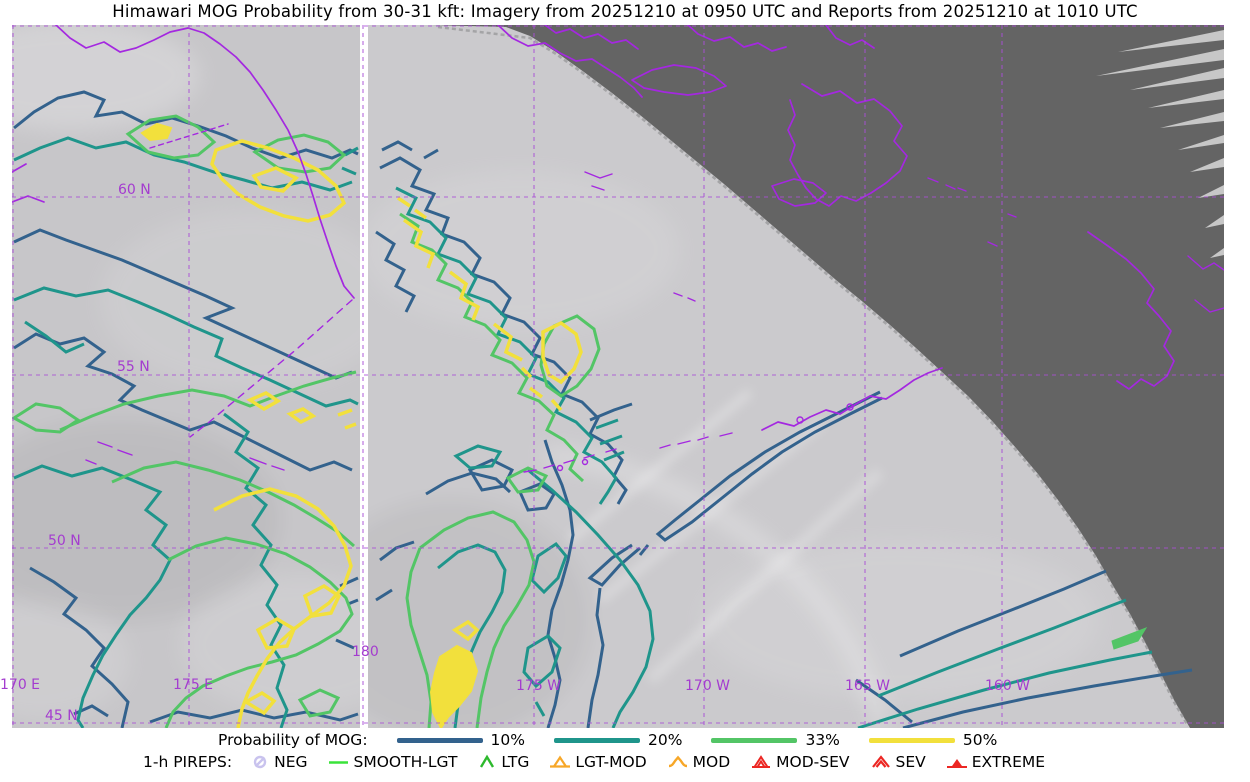 Image resolution: width=1250 pixels, height=782 pixels. Describe the element at coordinates (364, 376) in the screenshot. I see `tile-seam` at that location.